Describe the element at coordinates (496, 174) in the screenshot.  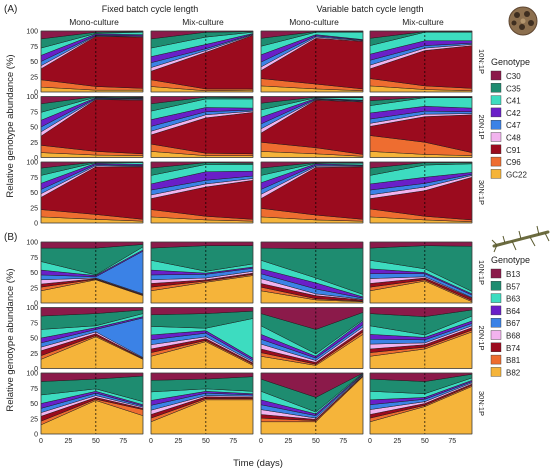
I see `legend-swatch-GC22` at that location.